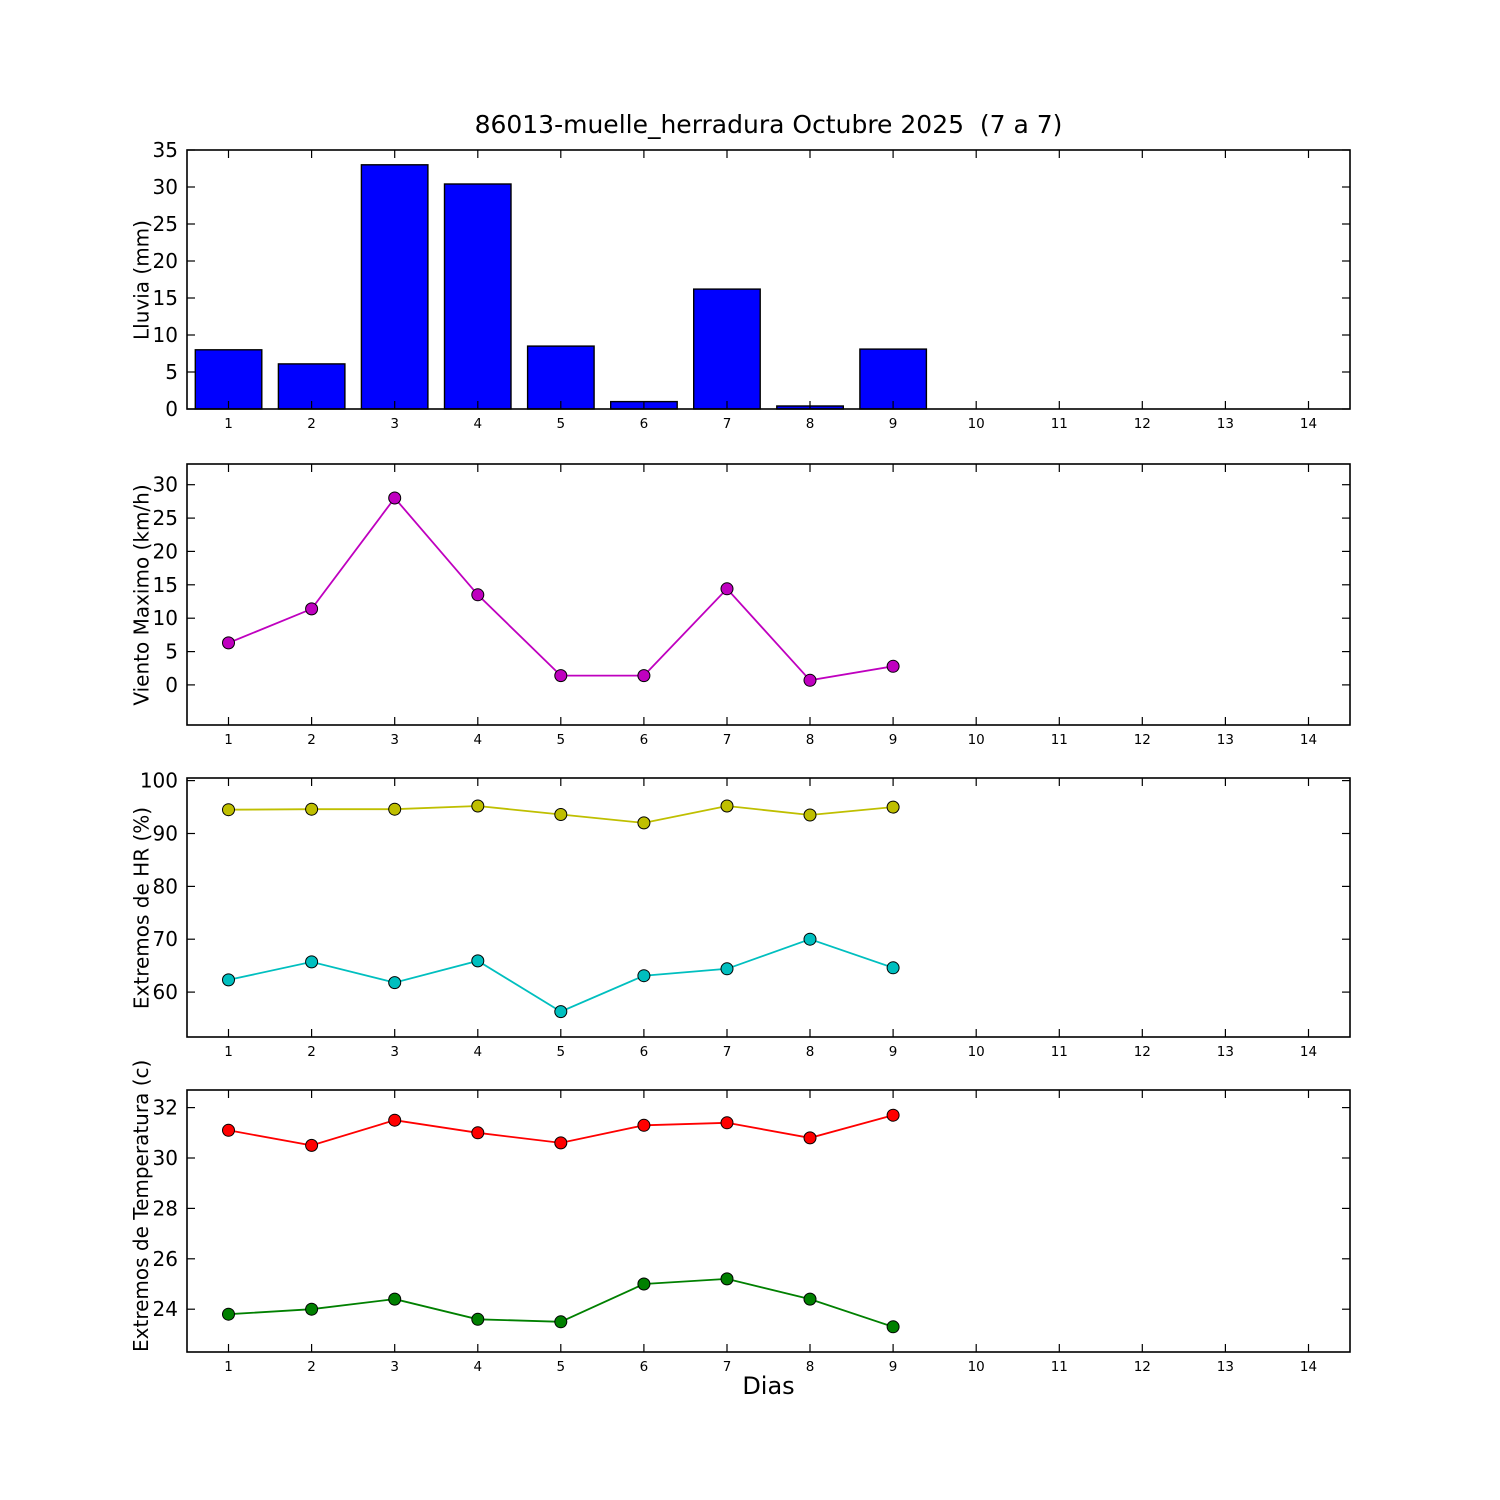  Describe the element at coordinates (165, 518) in the screenshot. I see `y-tick-label: 25` at that location.